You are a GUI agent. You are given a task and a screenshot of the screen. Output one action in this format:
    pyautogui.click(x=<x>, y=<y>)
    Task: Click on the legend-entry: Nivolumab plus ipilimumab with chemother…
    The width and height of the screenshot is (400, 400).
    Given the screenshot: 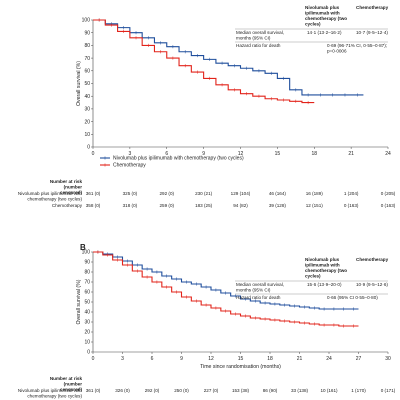 What is the action you would take?
    pyautogui.click(x=178, y=159)
    